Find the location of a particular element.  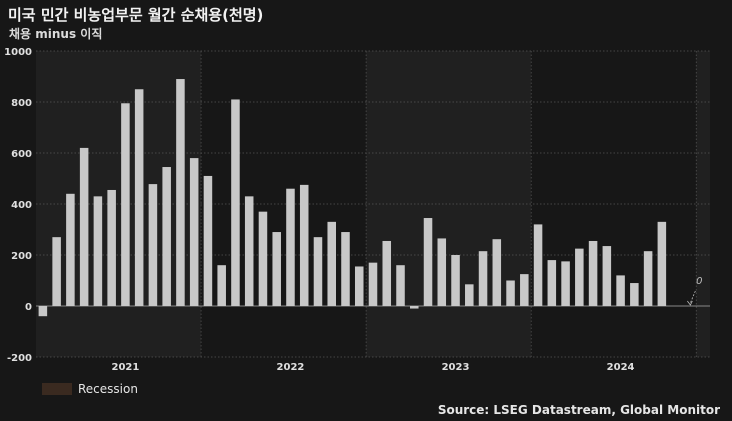

y-tick-label: 400 is located at coordinates (21, 205).